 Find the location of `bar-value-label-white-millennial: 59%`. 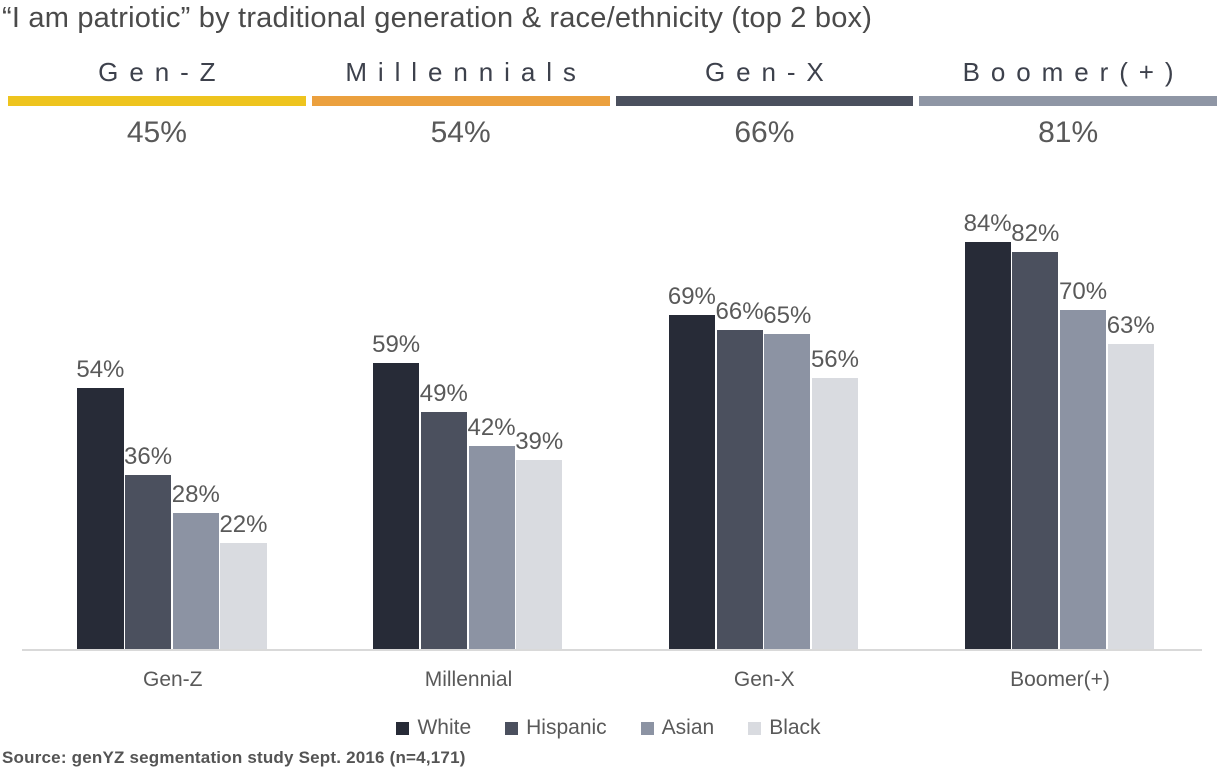

bar-value-label-white-millennial: 59% is located at coordinates (396, 345).